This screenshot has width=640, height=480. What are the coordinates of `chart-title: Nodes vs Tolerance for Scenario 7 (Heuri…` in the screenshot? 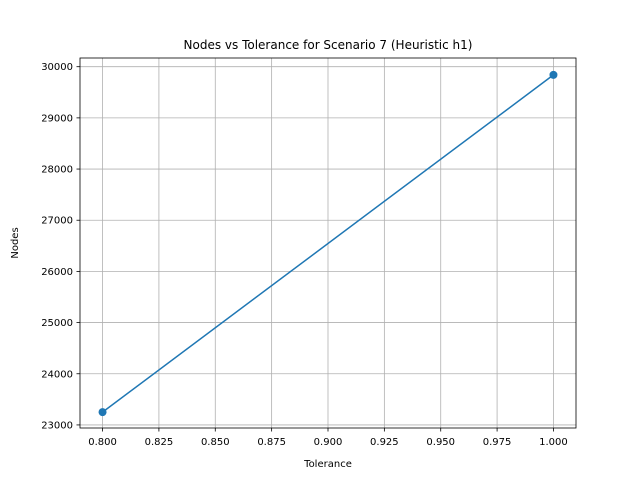 It's located at (328, 45).